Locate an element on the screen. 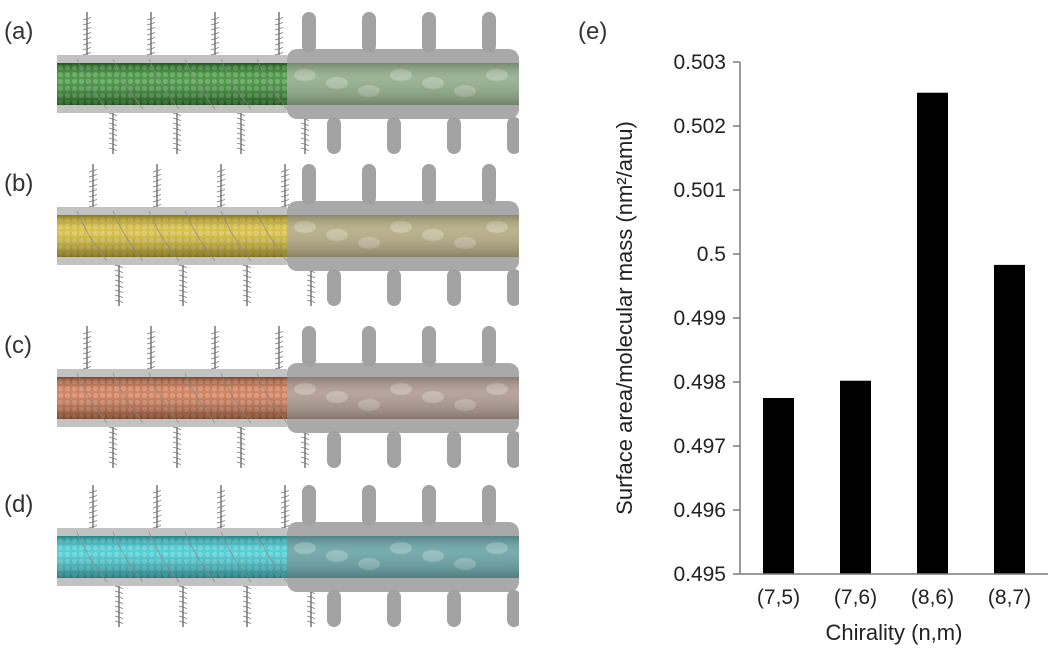  y-tick-label: 0.502 is located at coordinates (699, 126).